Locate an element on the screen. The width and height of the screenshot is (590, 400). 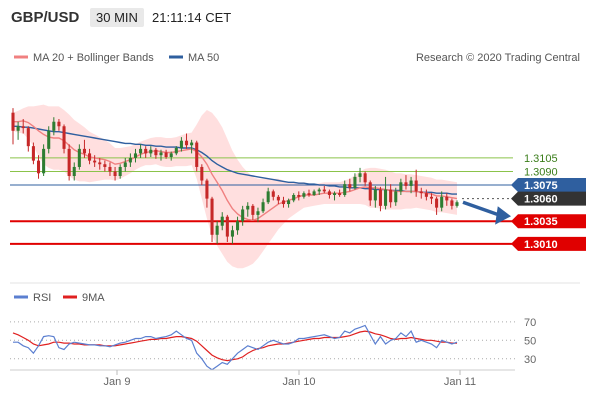
time-tick-label: Jan 11 is located at coordinates (460, 382).